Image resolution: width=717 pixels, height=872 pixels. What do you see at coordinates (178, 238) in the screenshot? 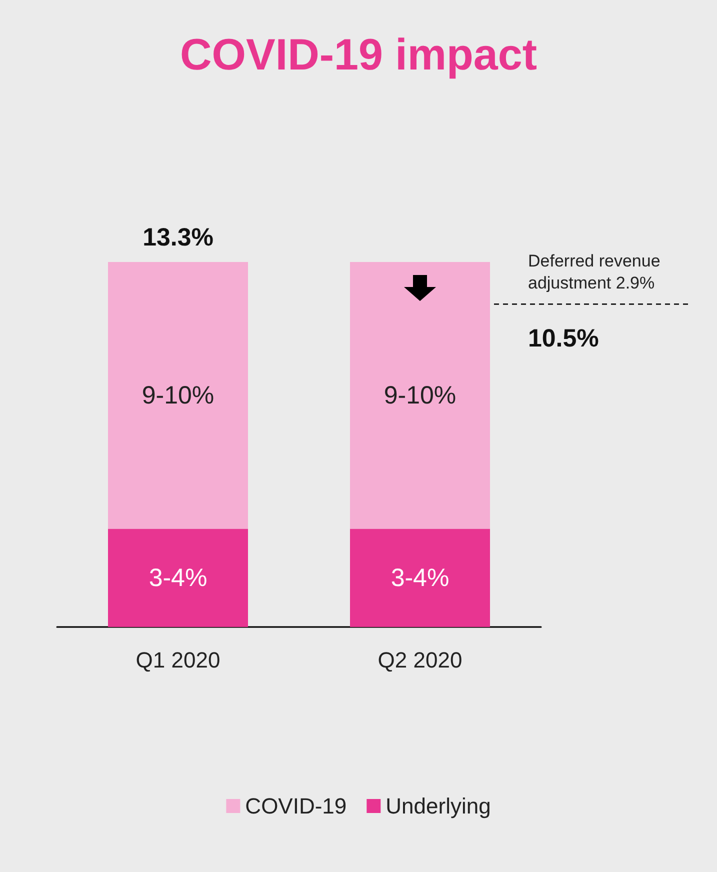
I see `text: 13.3%` at bounding box center [178, 238].